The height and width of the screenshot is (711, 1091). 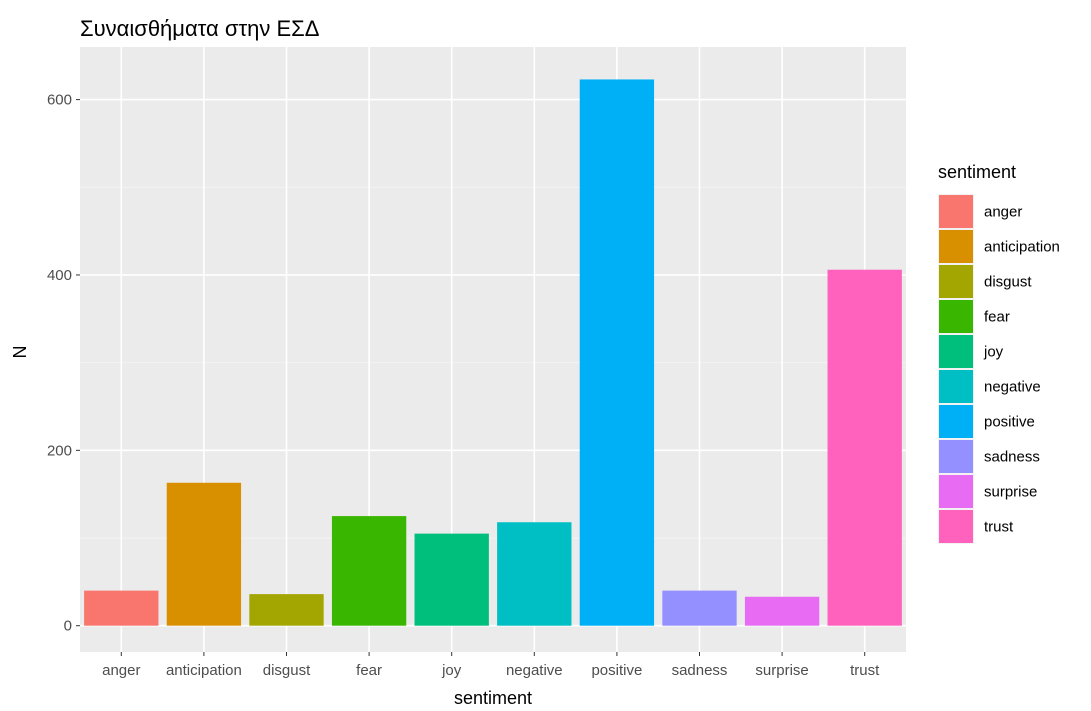 I want to click on bar-fear, so click(x=369, y=571).